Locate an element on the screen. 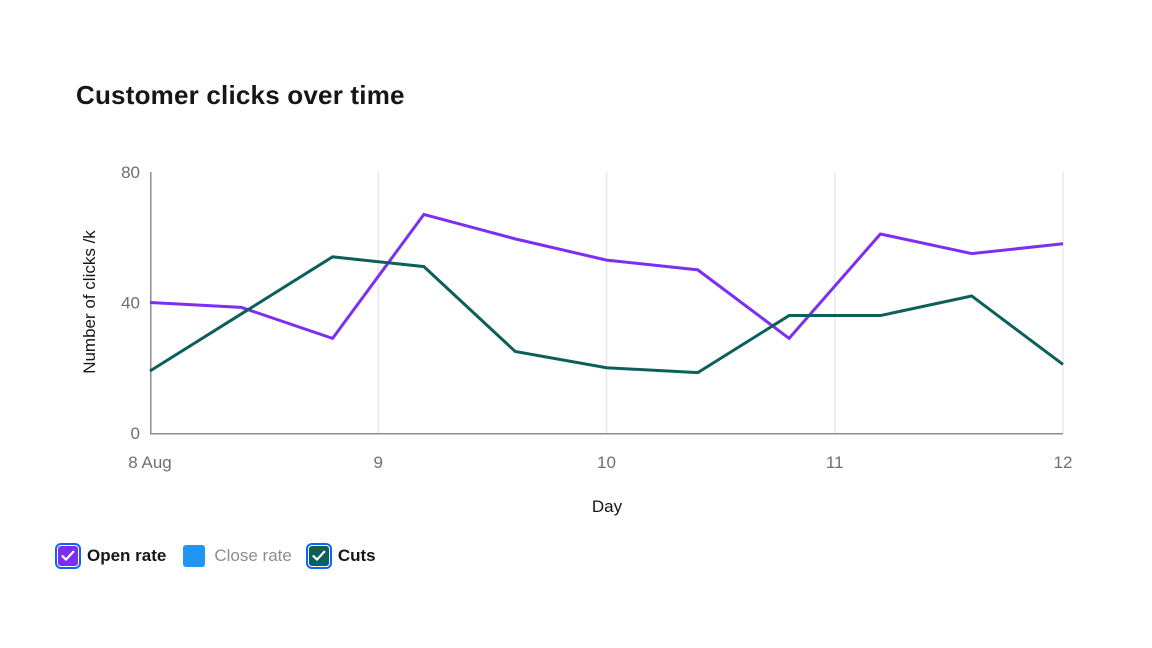  chart-legend: Open rate Close rate Cuts is located at coordinates (215, 556).